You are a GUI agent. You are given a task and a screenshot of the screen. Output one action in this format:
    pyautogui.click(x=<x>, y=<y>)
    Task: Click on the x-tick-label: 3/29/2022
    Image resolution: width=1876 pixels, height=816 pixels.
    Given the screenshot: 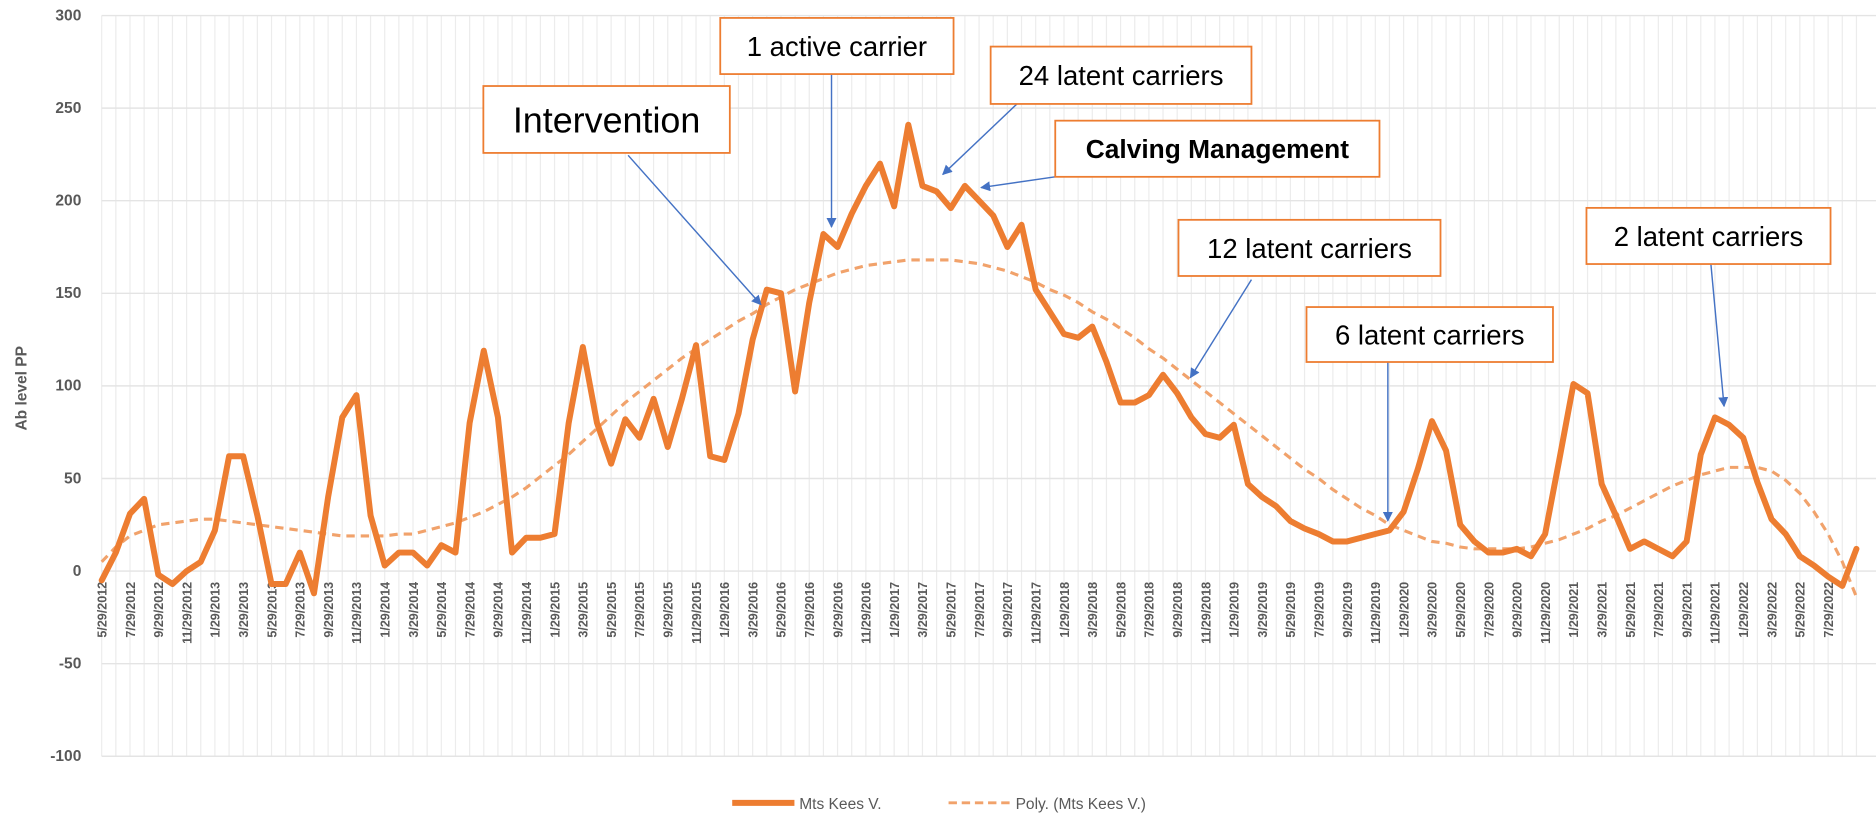 What is the action you would take?
    pyautogui.click(x=1772, y=610)
    